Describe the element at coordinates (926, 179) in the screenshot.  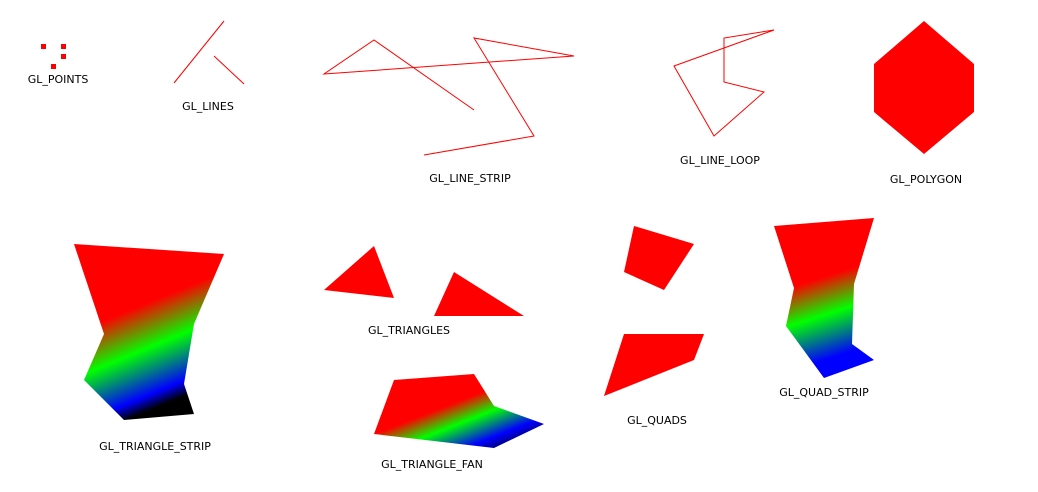
I see `label-polygon: GL_POLYGON` at that location.